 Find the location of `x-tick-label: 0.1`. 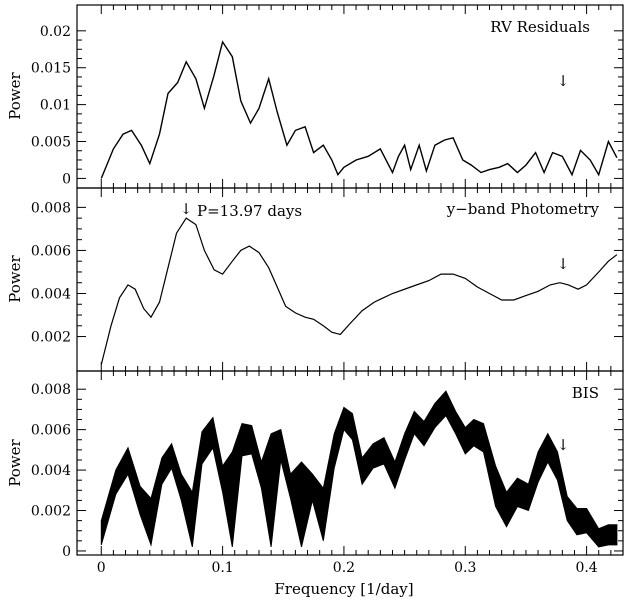

x-tick-label: 0.1 is located at coordinates (222, 568).